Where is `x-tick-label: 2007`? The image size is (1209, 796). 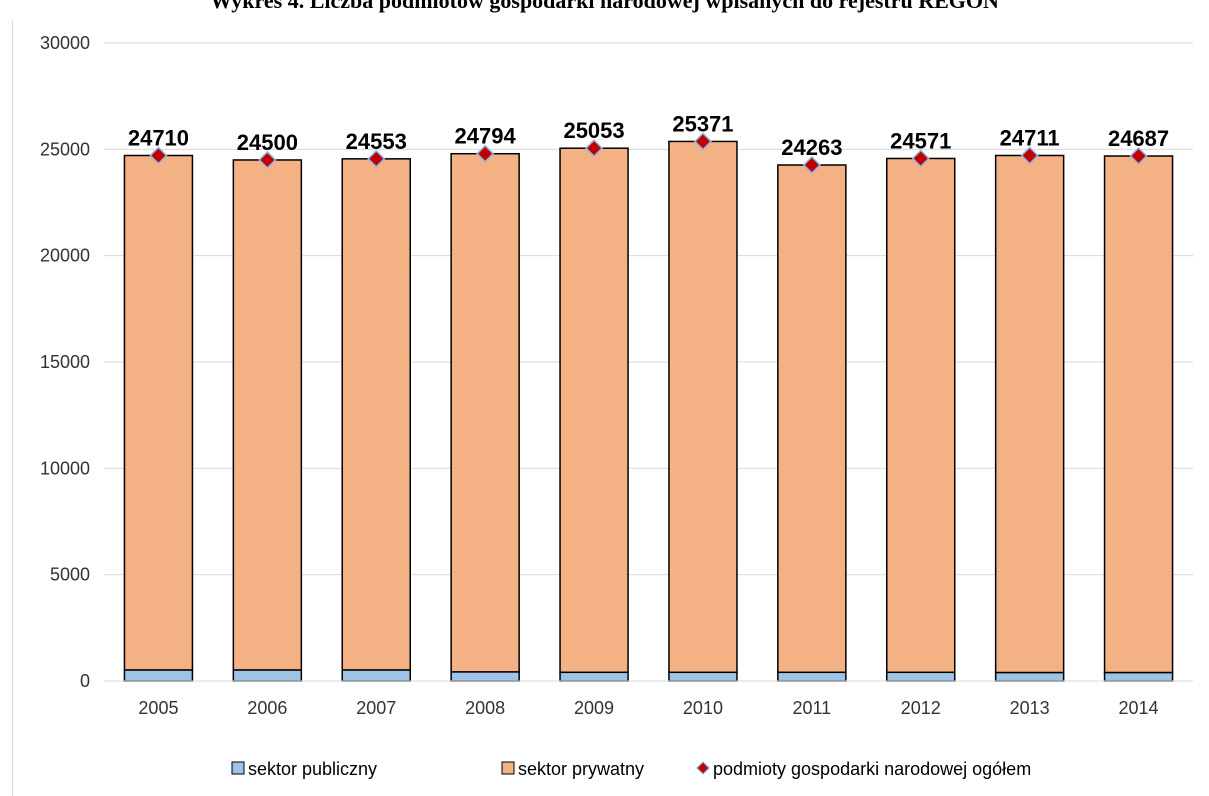 x-tick-label: 2007 is located at coordinates (376, 708).